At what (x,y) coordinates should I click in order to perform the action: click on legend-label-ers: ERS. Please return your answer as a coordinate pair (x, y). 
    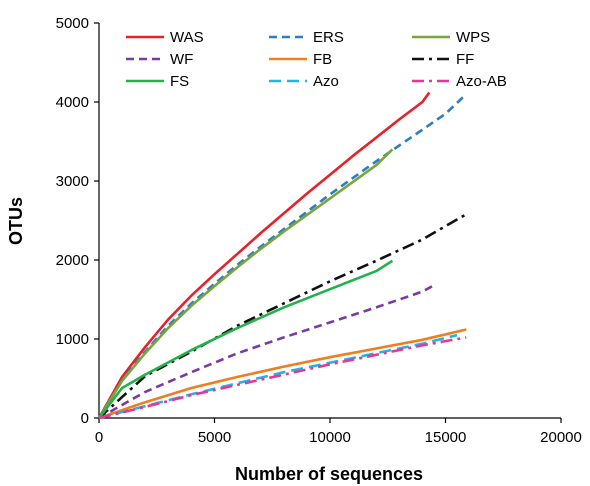
    Looking at the image, I should click on (328, 37).